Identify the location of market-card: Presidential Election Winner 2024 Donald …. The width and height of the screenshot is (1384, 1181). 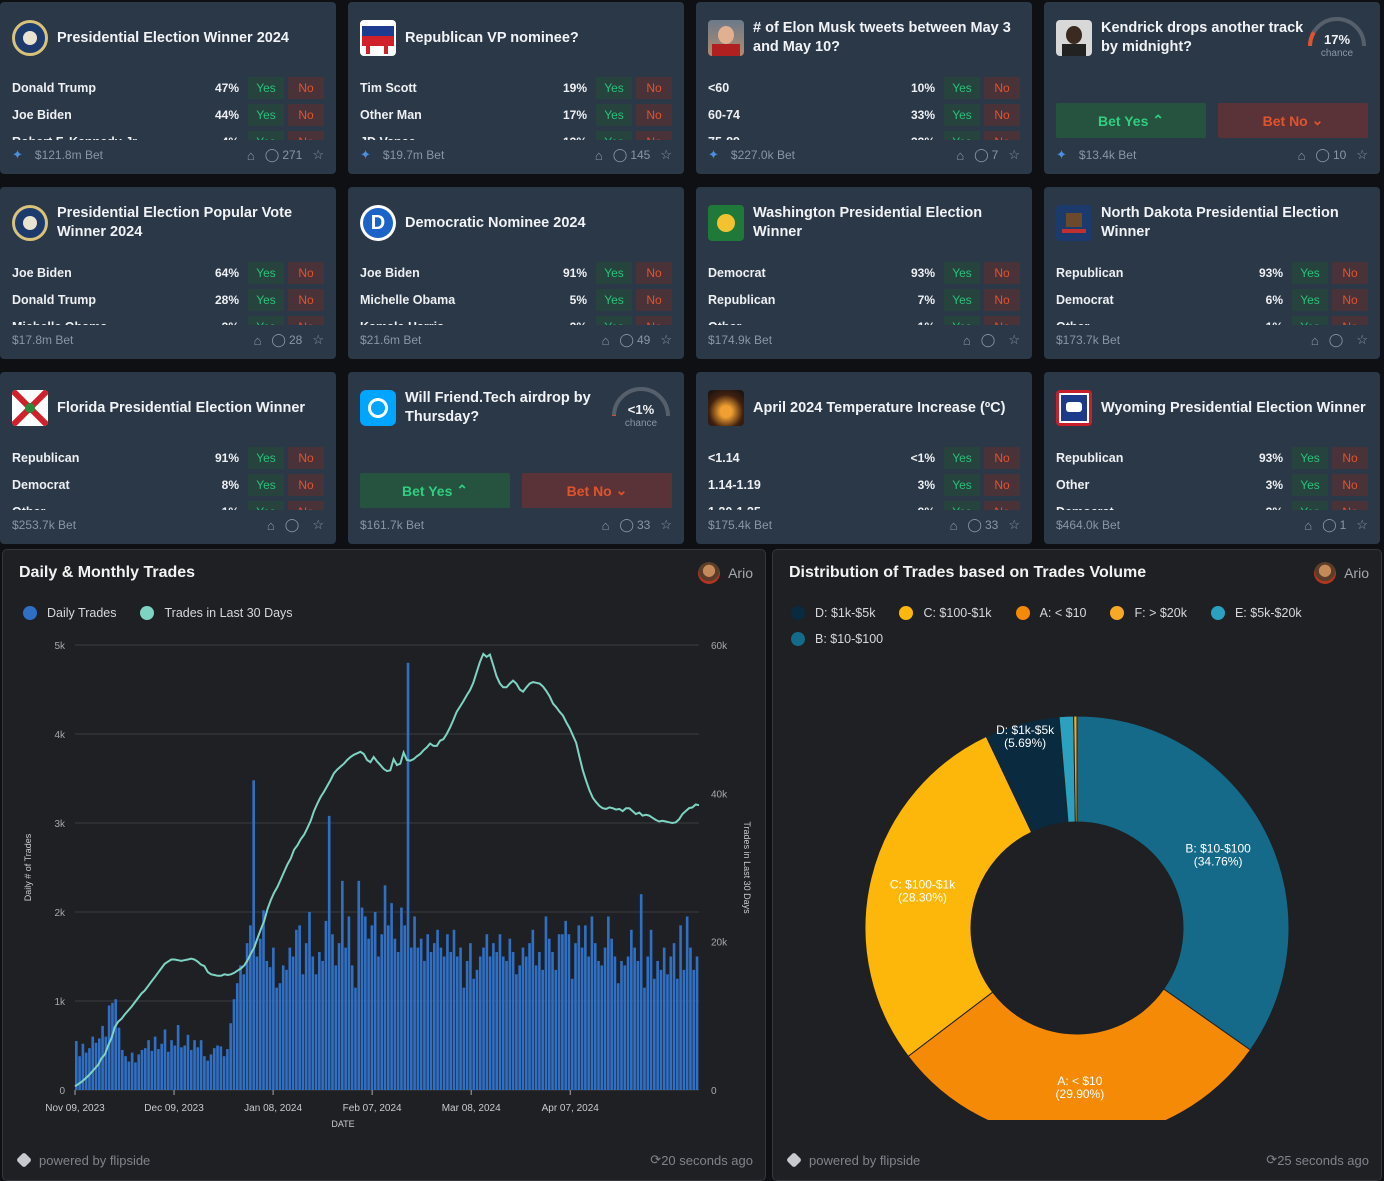
(168, 88).